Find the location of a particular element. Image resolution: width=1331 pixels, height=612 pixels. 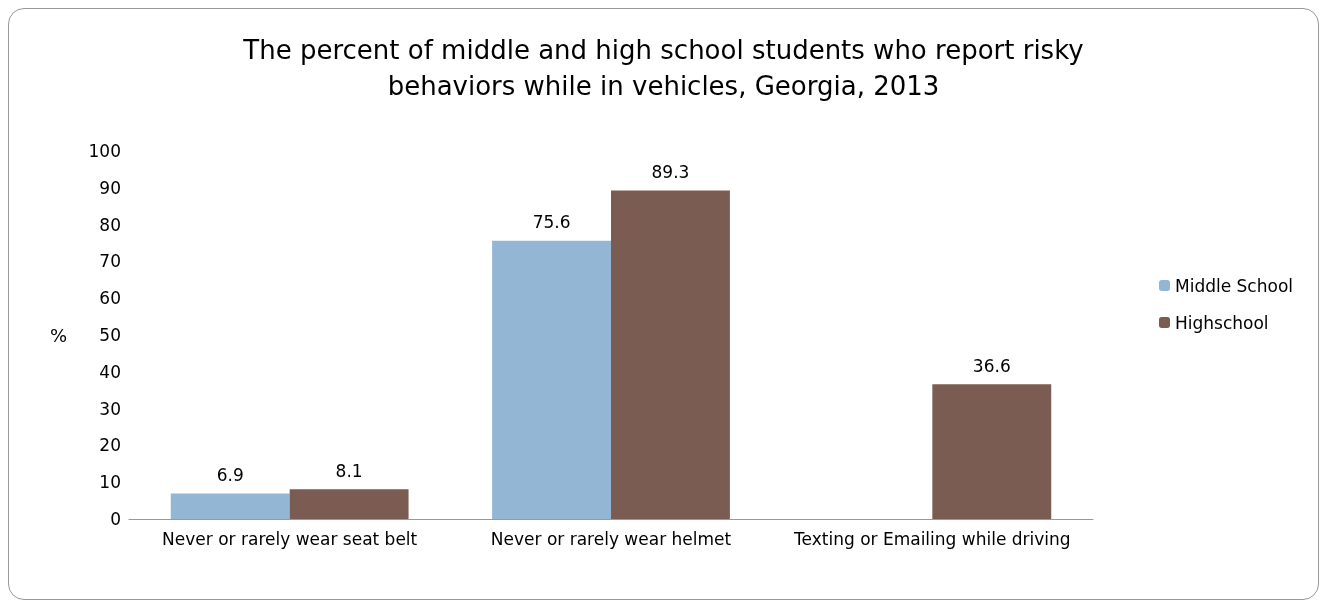

data-label: 8.1 is located at coordinates (349, 470).